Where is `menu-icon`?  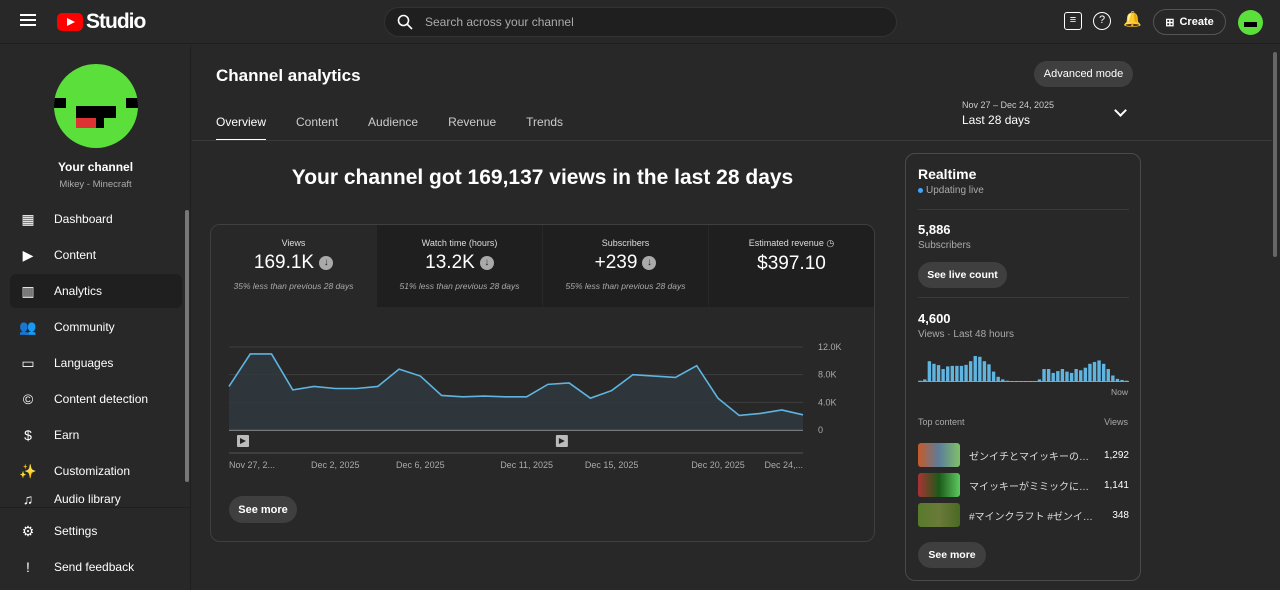 menu-icon is located at coordinates (28, 20).